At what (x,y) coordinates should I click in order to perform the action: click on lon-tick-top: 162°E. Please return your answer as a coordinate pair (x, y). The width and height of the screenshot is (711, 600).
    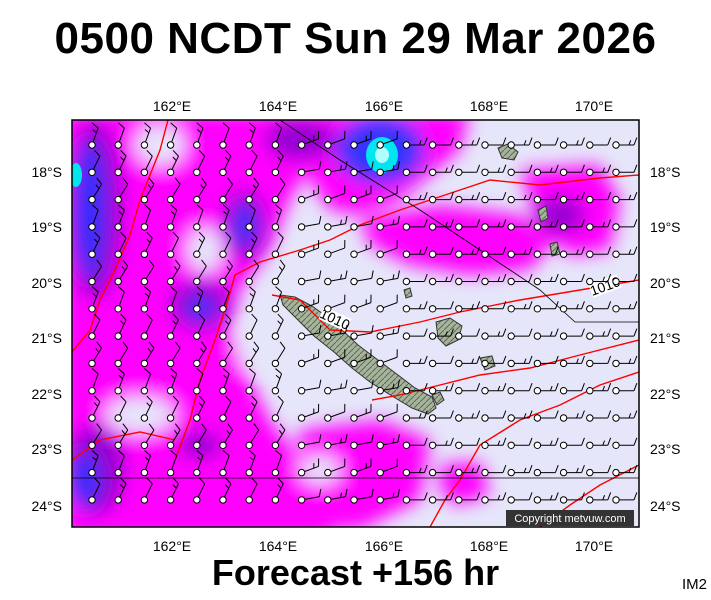
    Looking at the image, I should click on (172, 106).